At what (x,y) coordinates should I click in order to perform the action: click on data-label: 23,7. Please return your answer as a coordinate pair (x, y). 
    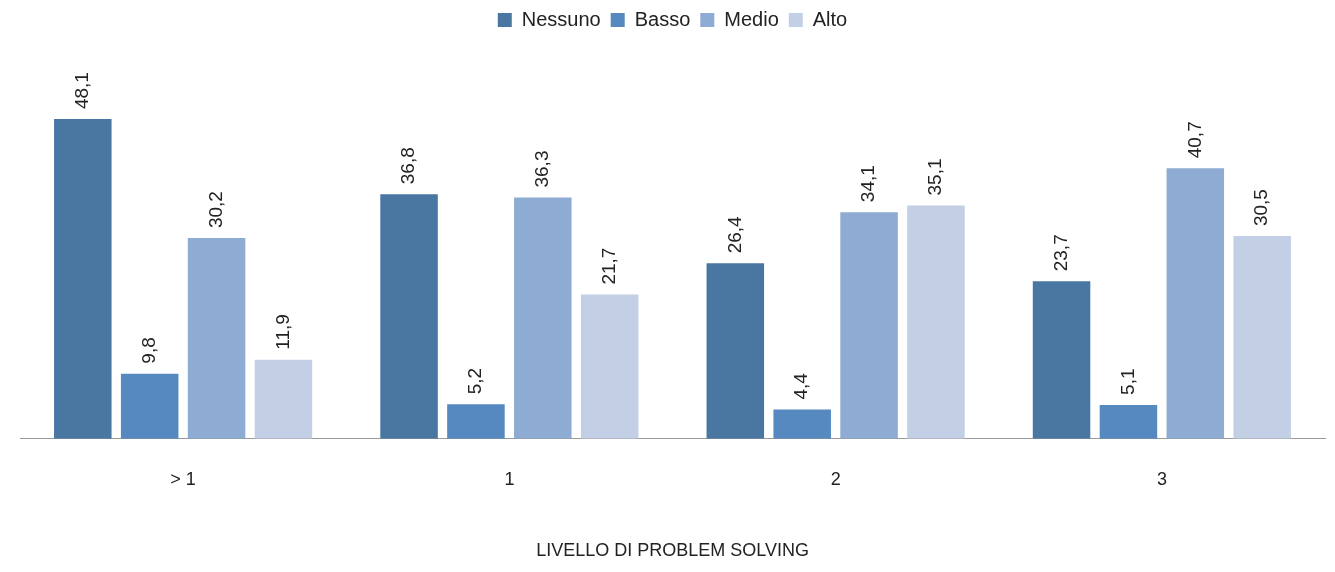
    Looking at the image, I should click on (1060, 253).